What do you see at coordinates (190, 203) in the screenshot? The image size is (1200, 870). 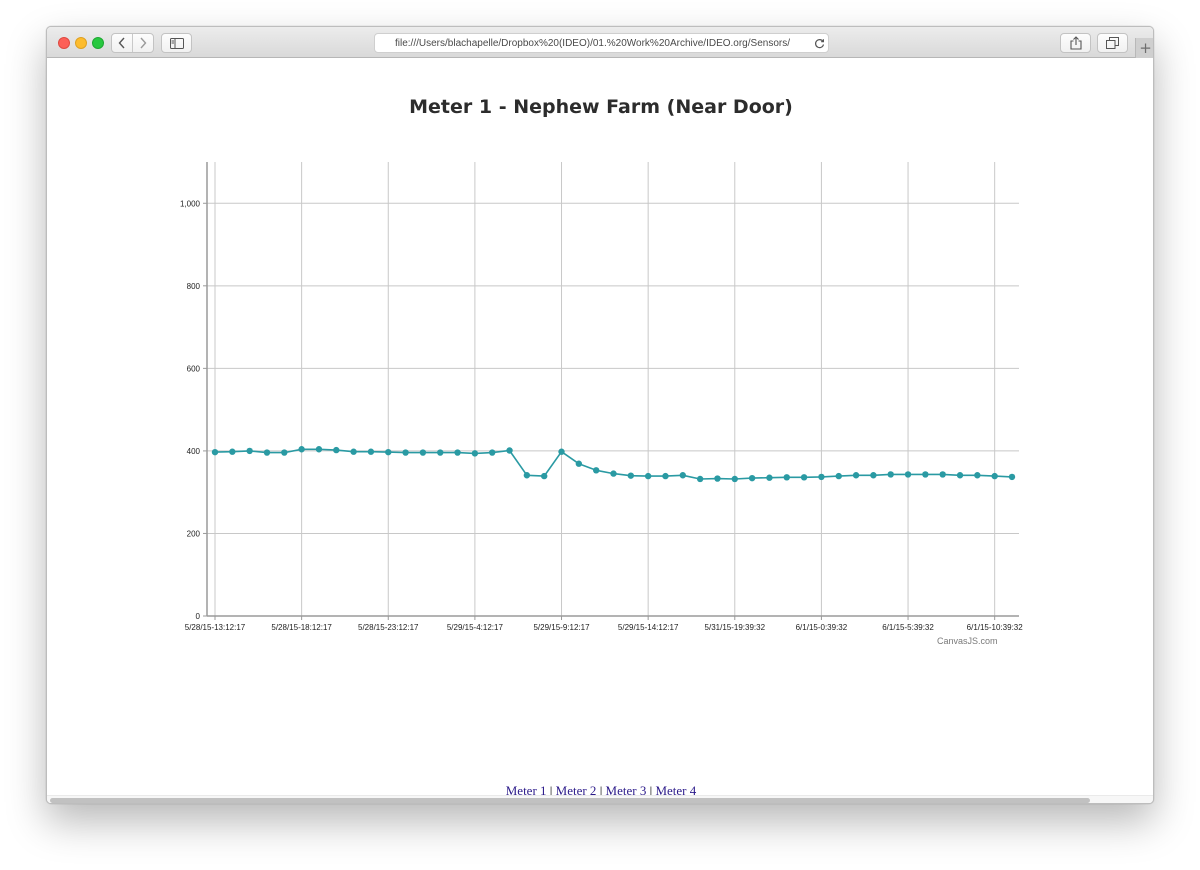 I see `y-tick-label: 1,000` at bounding box center [190, 203].